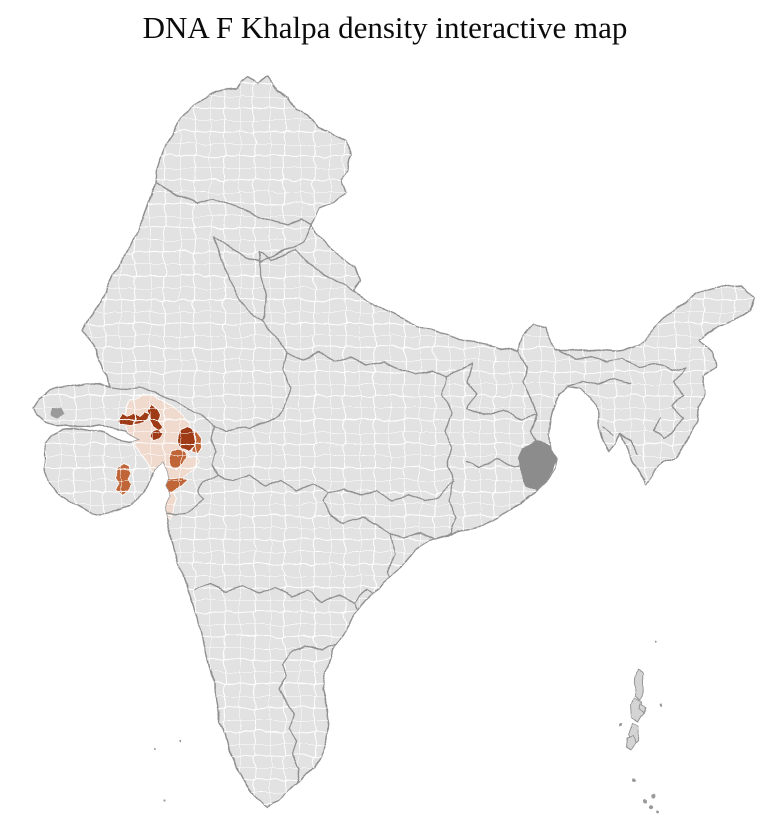 The image size is (770, 816). I want to click on island-car-nicobar, so click(635, 780).